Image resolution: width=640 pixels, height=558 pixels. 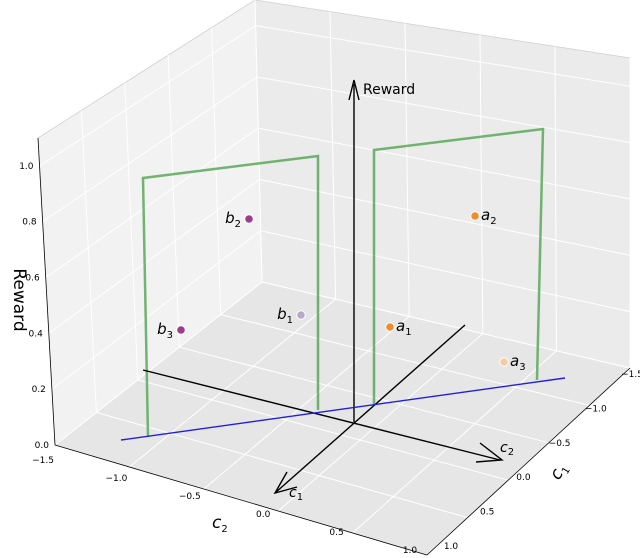 I want to click on reward-arrow-label: Reward, so click(x=389, y=90).